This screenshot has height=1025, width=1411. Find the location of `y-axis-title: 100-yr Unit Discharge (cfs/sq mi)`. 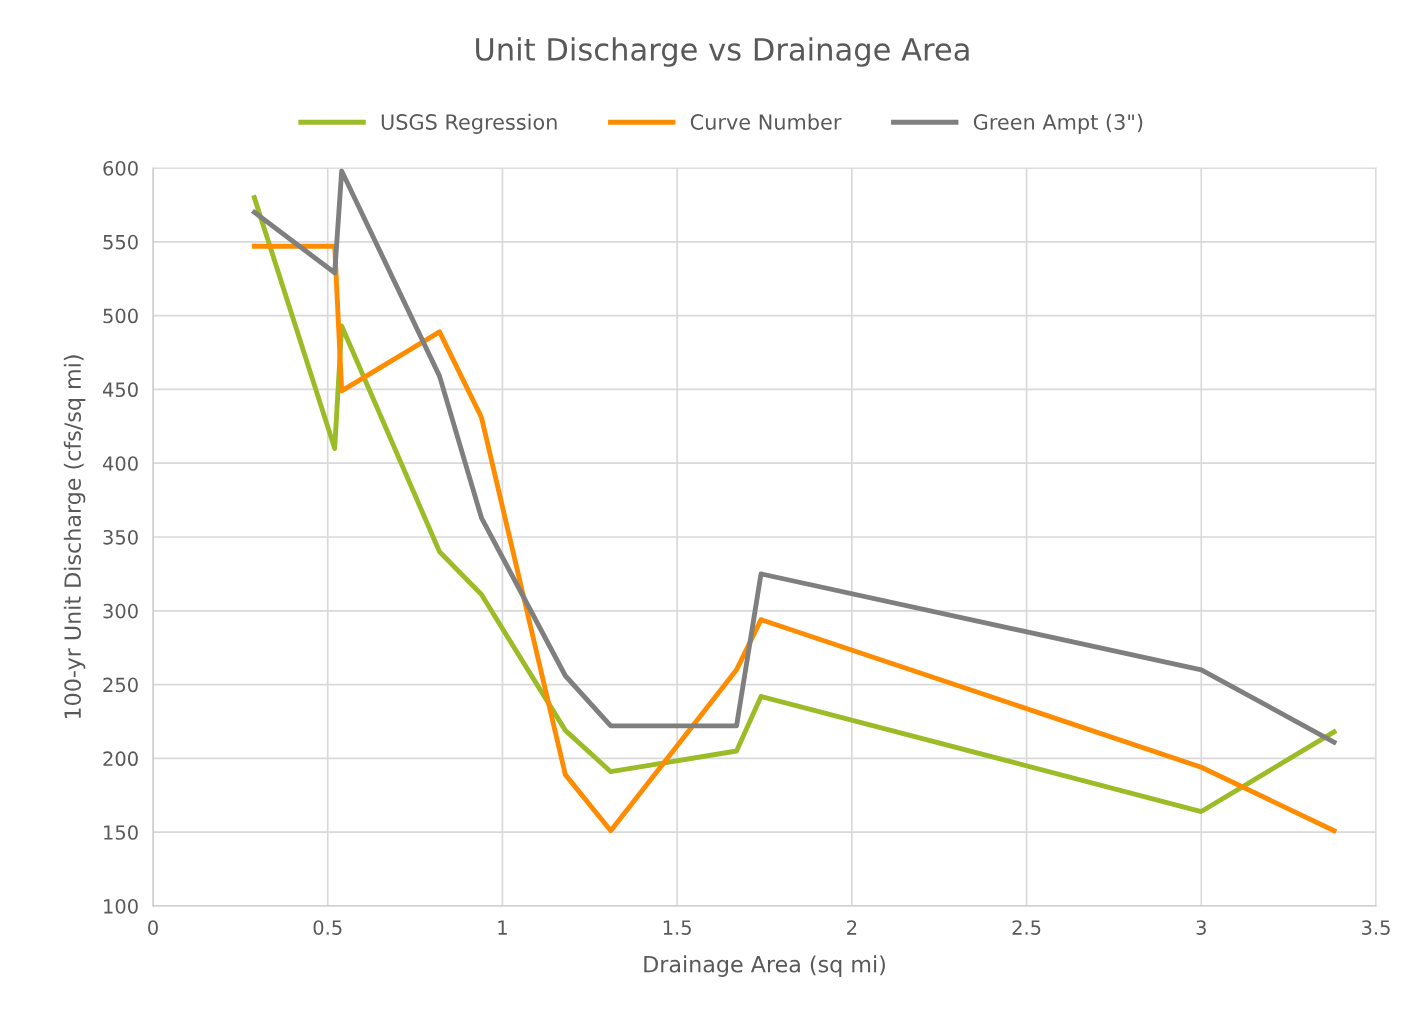

y-axis-title: 100-yr Unit Discharge (cfs/sq mi) is located at coordinates (74, 537).